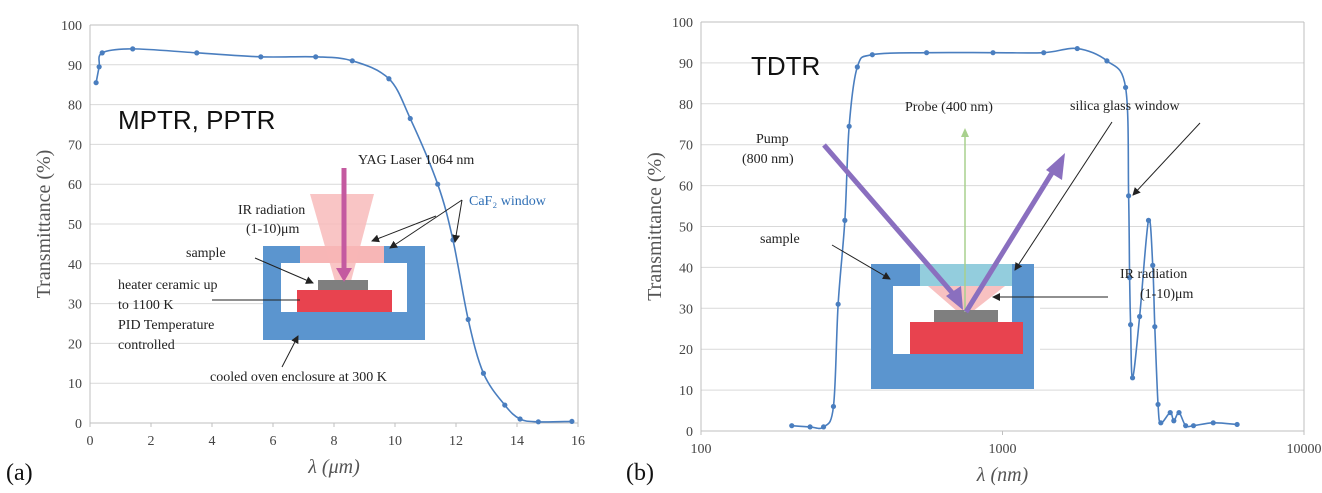 This screenshot has width=1322, height=493. I want to click on sample-label-b: sample, so click(780, 239).